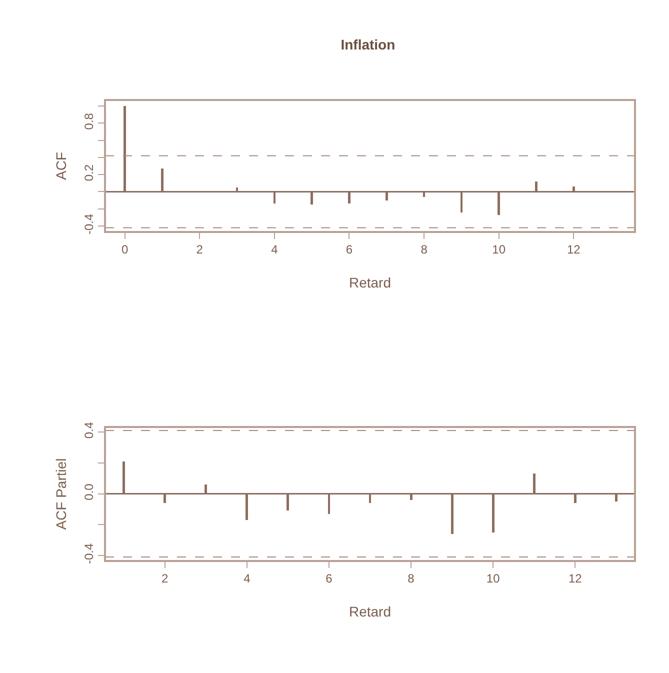 Image resolution: width=669 pixels, height=673 pixels. What do you see at coordinates (89, 173) in the screenshot?
I see `y-tick-label: 0.2` at bounding box center [89, 173].